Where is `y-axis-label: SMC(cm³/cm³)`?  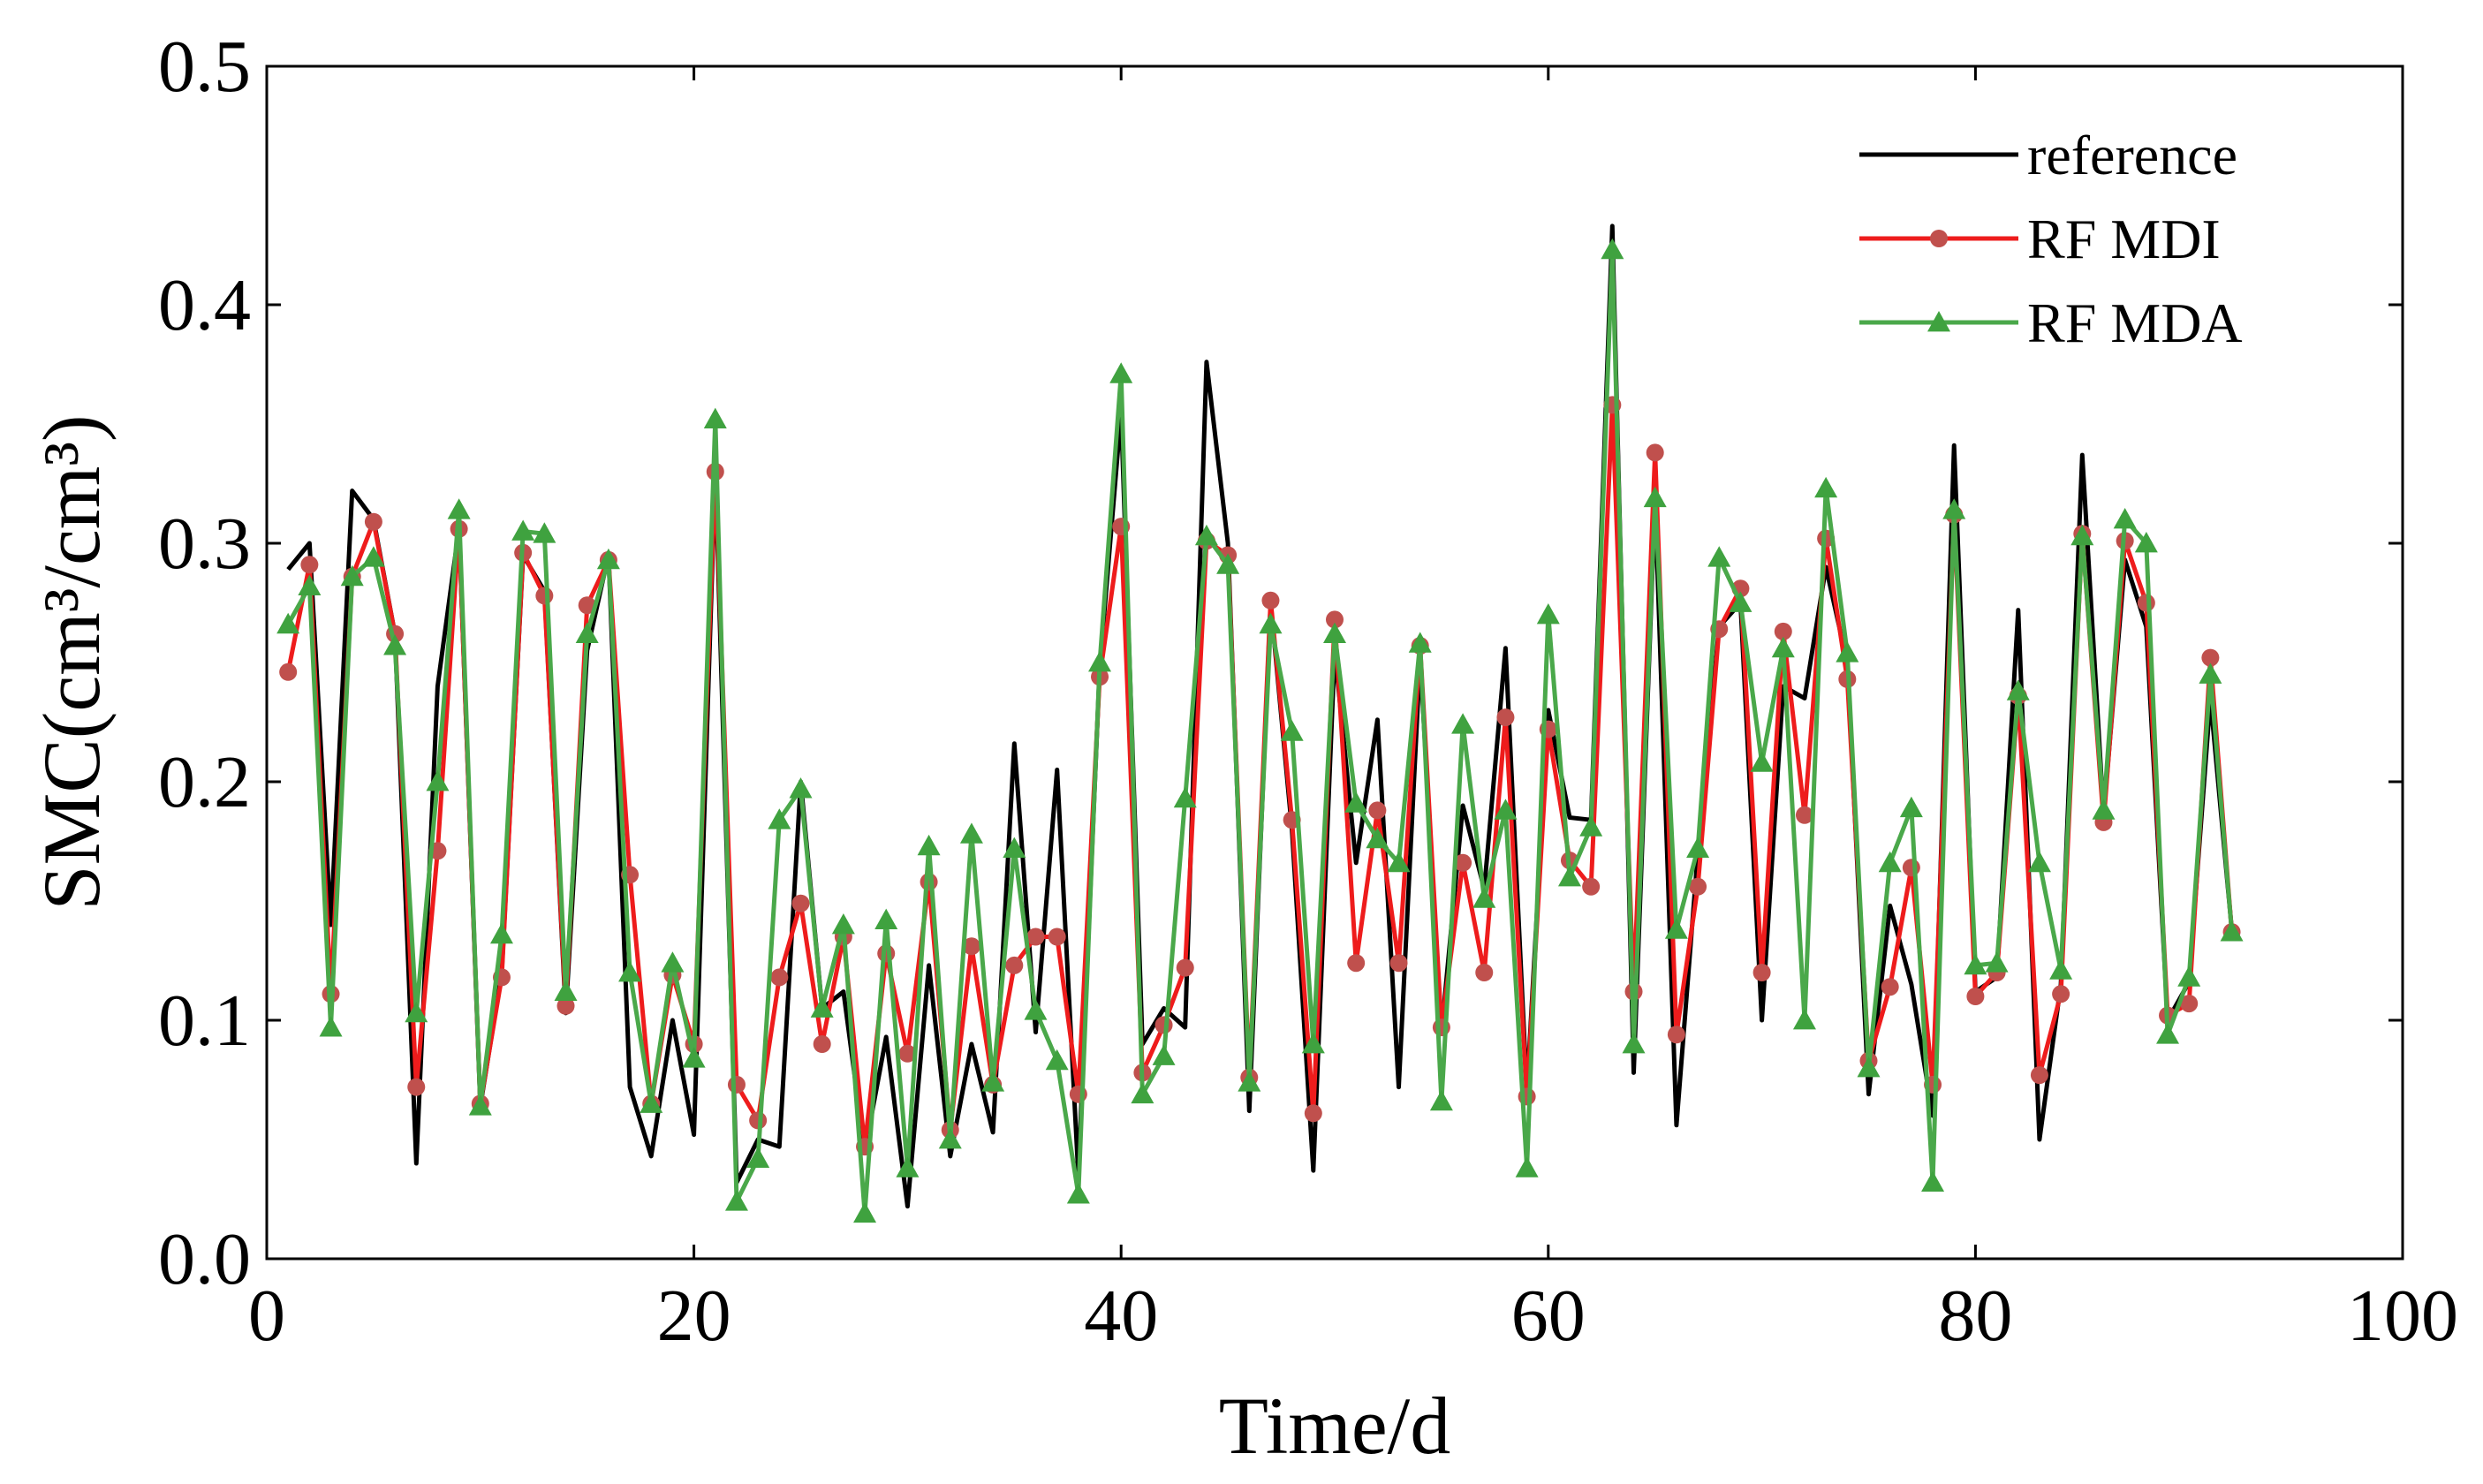 y-axis-label: SMC(cm³/cm³) is located at coordinates (71, 662).